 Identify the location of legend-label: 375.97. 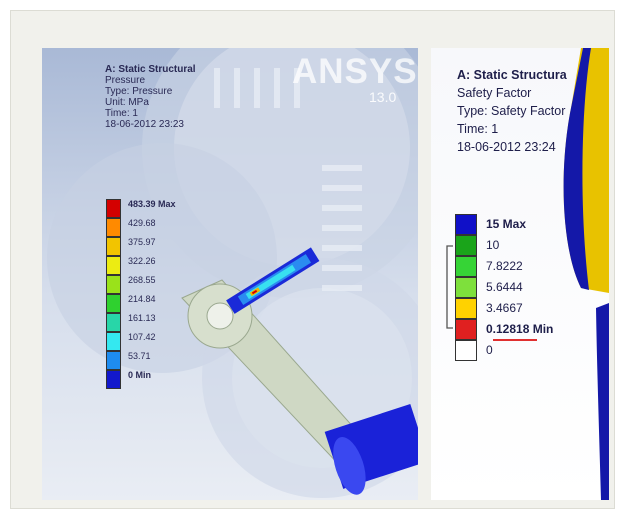
(142, 242).